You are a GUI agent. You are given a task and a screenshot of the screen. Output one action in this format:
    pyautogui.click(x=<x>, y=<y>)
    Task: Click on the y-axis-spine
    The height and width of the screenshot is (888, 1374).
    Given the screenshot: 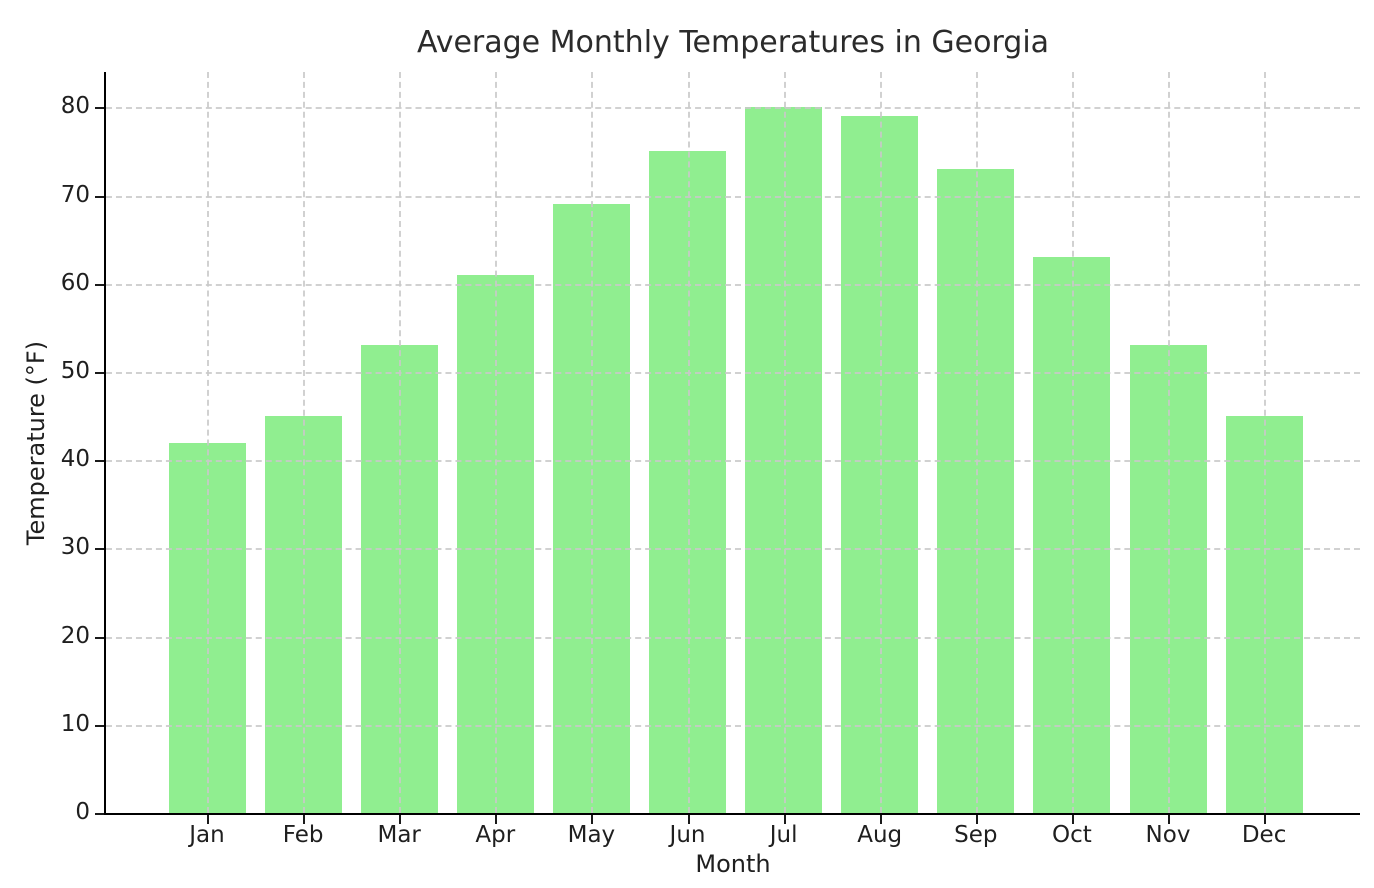 What is the action you would take?
    pyautogui.click(x=105, y=443)
    